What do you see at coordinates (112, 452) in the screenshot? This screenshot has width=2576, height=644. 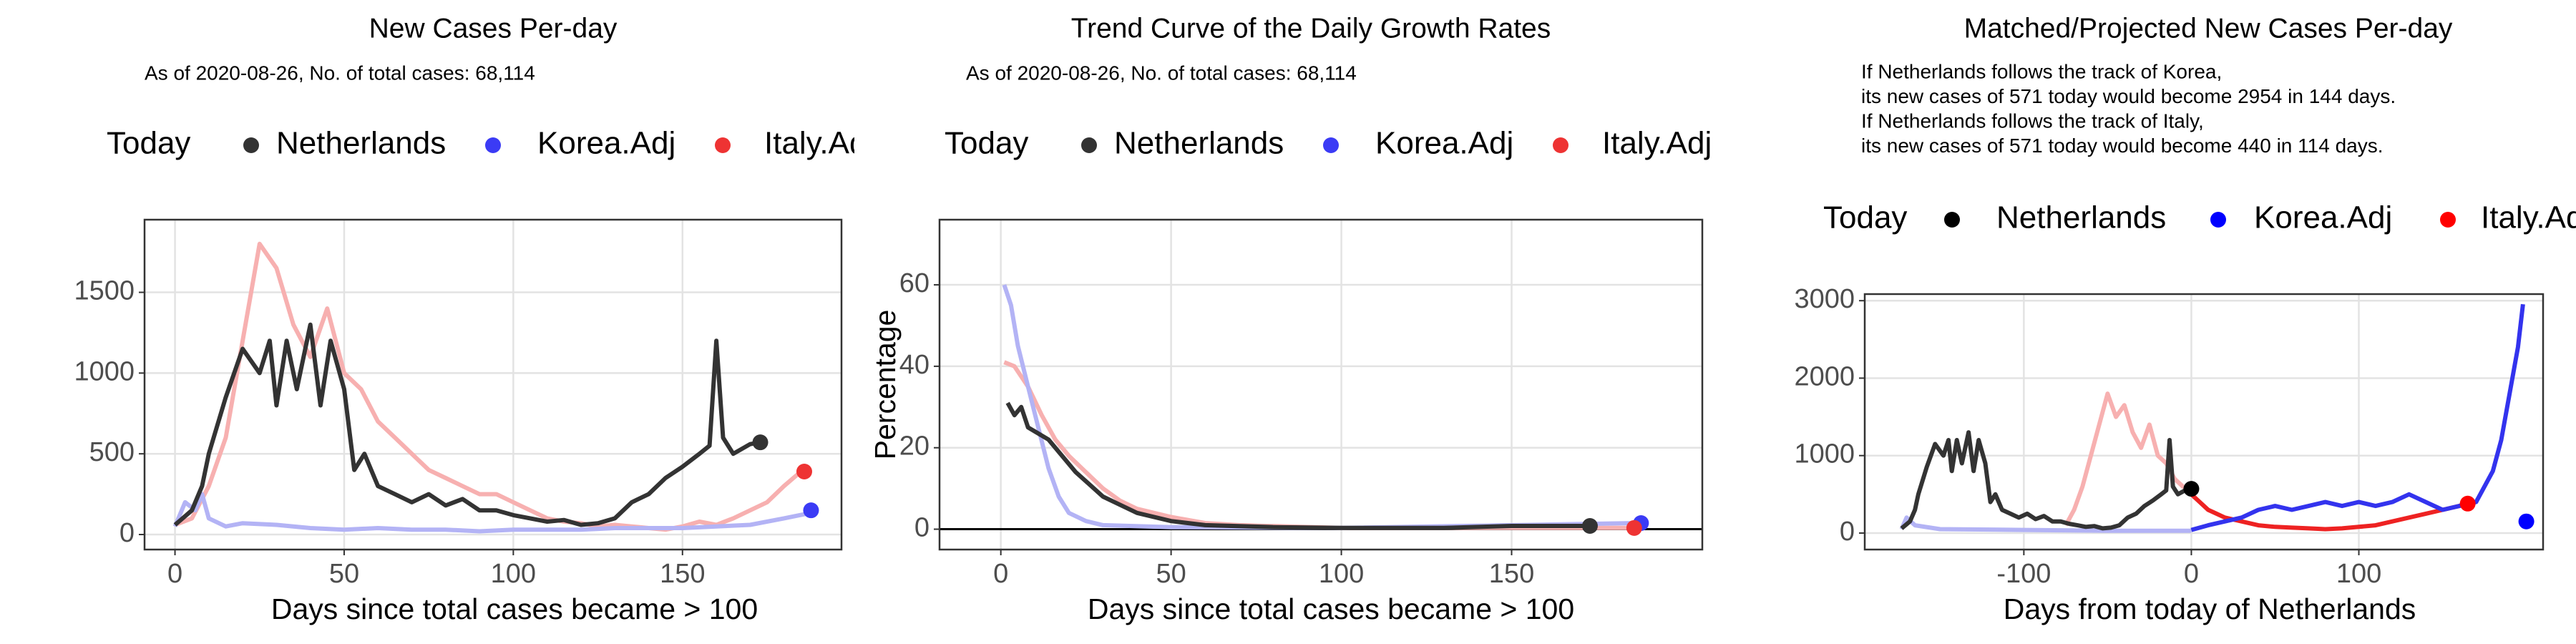 I see `y-tick-label: 500` at bounding box center [112, 452].